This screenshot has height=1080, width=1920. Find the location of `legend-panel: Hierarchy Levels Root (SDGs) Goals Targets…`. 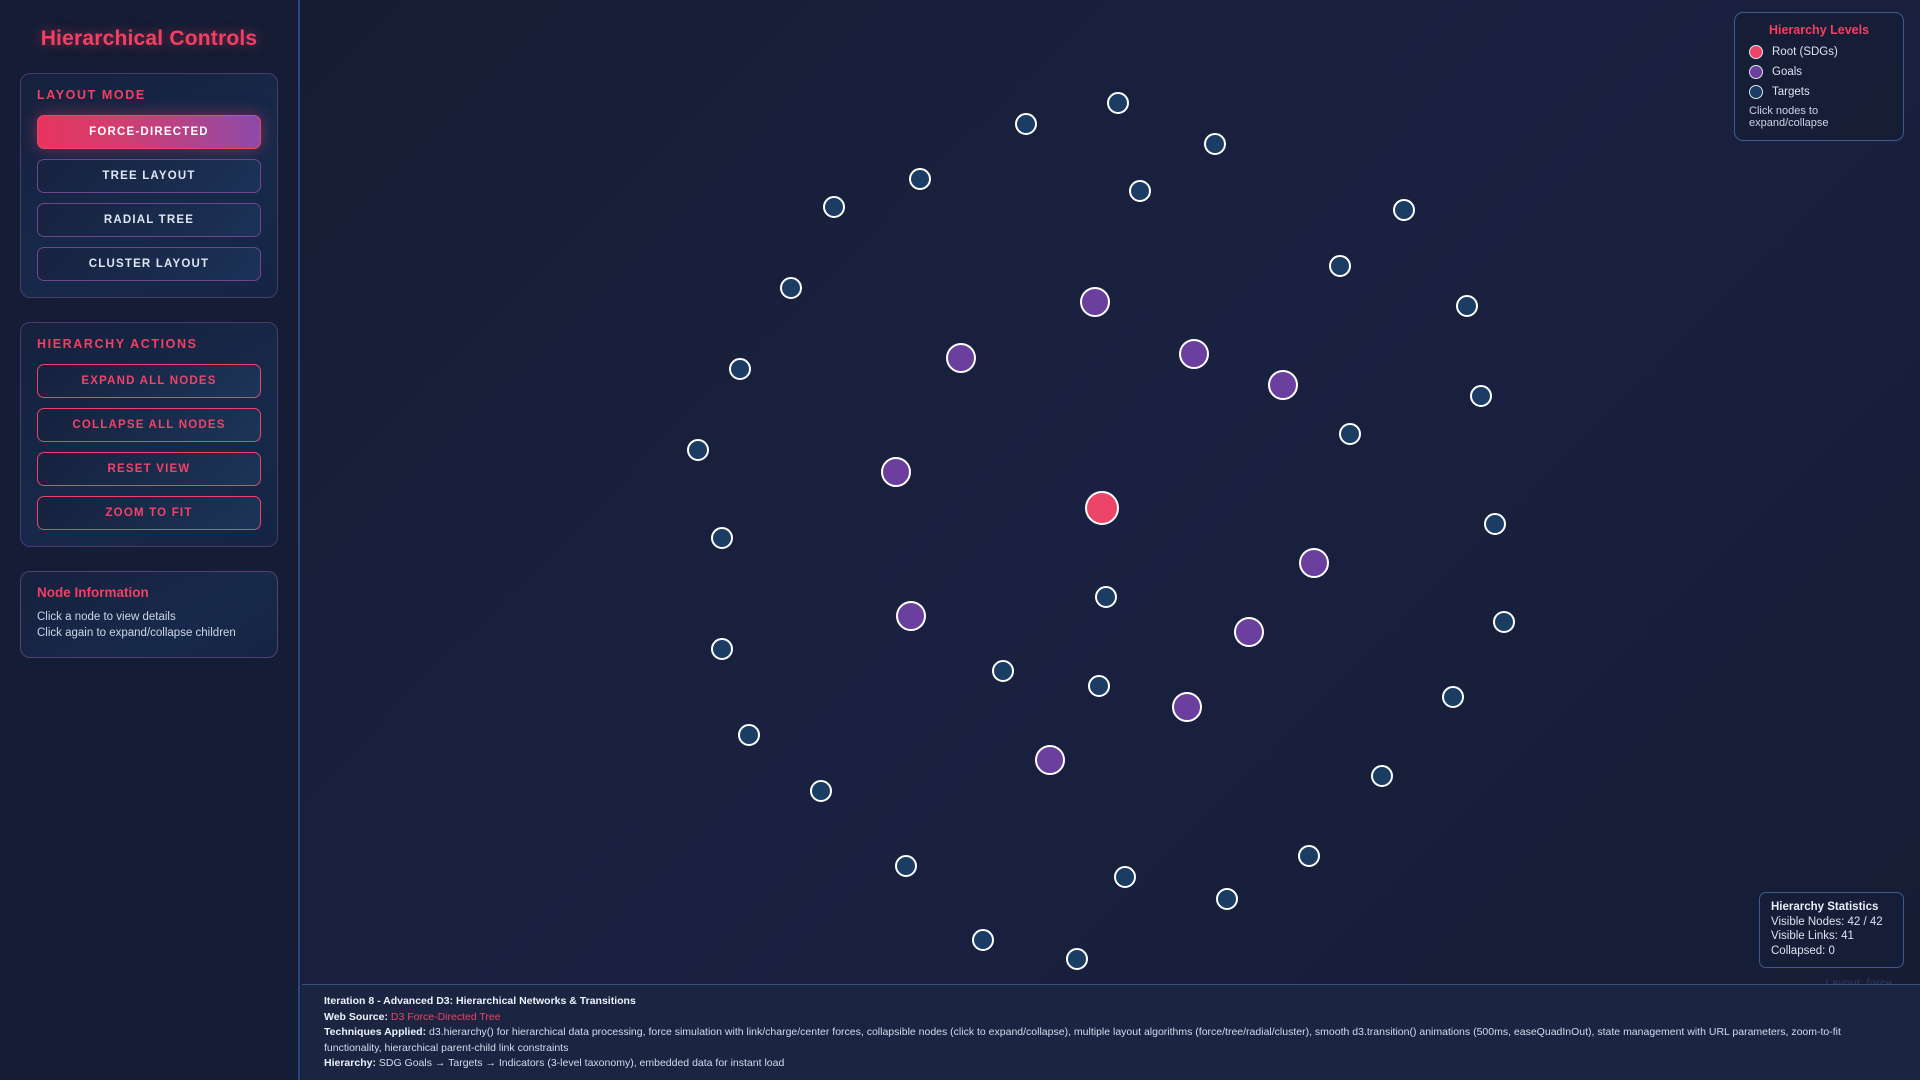

legend-panel: Hierarchy Levels Root (SDGs) Goals Targets… is located at coordinates (1819, 76).